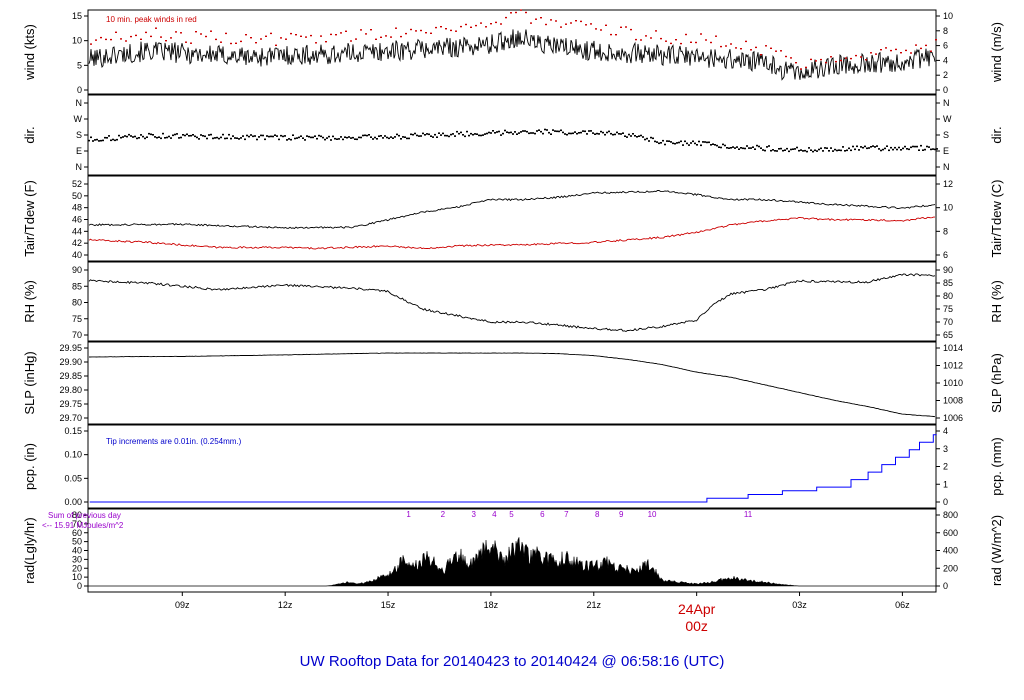 This screenshot has width=1024, height=700. What do you see at coordinates (151, 19) in the screenshot?
I see `wind-annotation: 10 min. peak winds in red` at bounding box center [151, 19].